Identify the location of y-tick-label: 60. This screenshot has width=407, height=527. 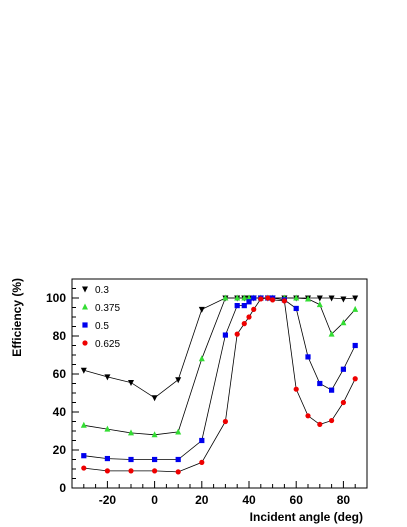
(60, 374).